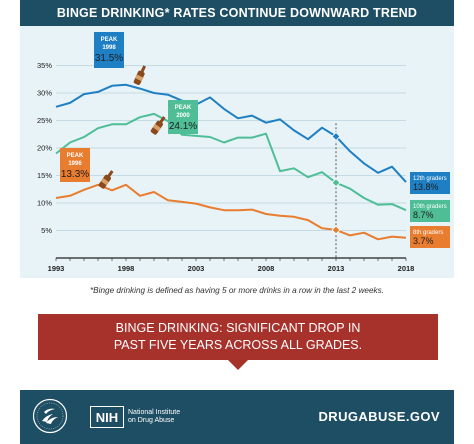  I want to click on y-tick-label: 30%, so click(44, 93).